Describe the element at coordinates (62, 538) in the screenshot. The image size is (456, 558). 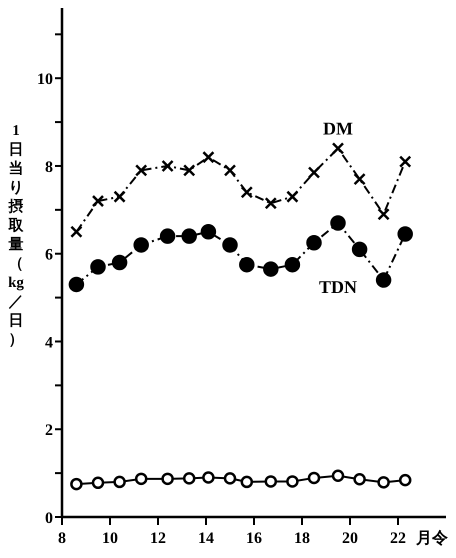
I see `x-tick-label: 8` at that location.